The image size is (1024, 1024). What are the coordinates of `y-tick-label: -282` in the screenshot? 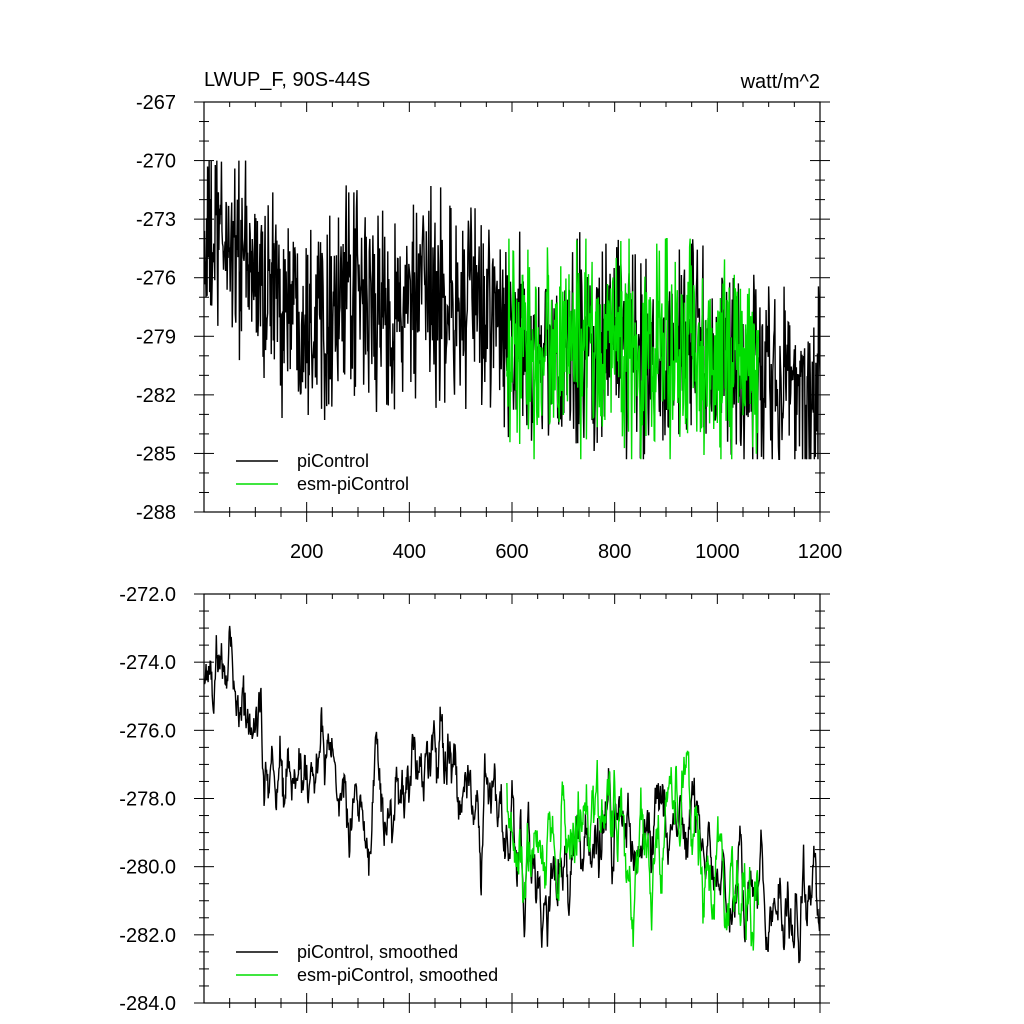 It's located at (156, 396).